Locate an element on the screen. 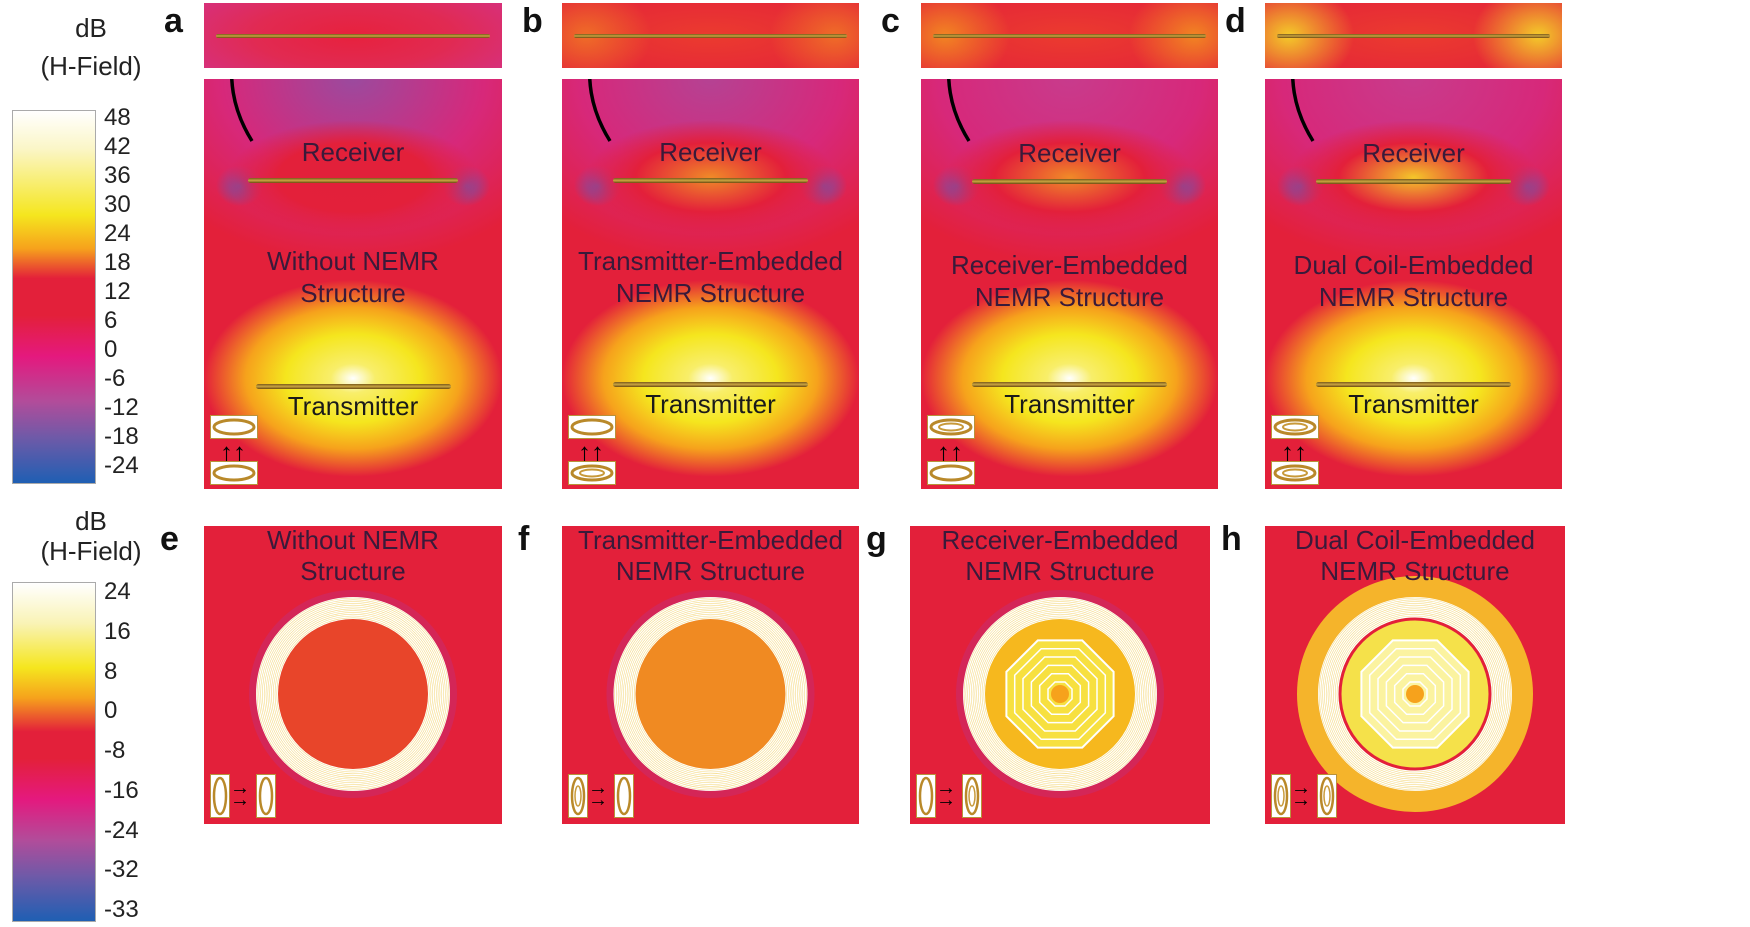 The image size is (1750, 927). zoom-strip-c is located at coordinates (1069, 35).